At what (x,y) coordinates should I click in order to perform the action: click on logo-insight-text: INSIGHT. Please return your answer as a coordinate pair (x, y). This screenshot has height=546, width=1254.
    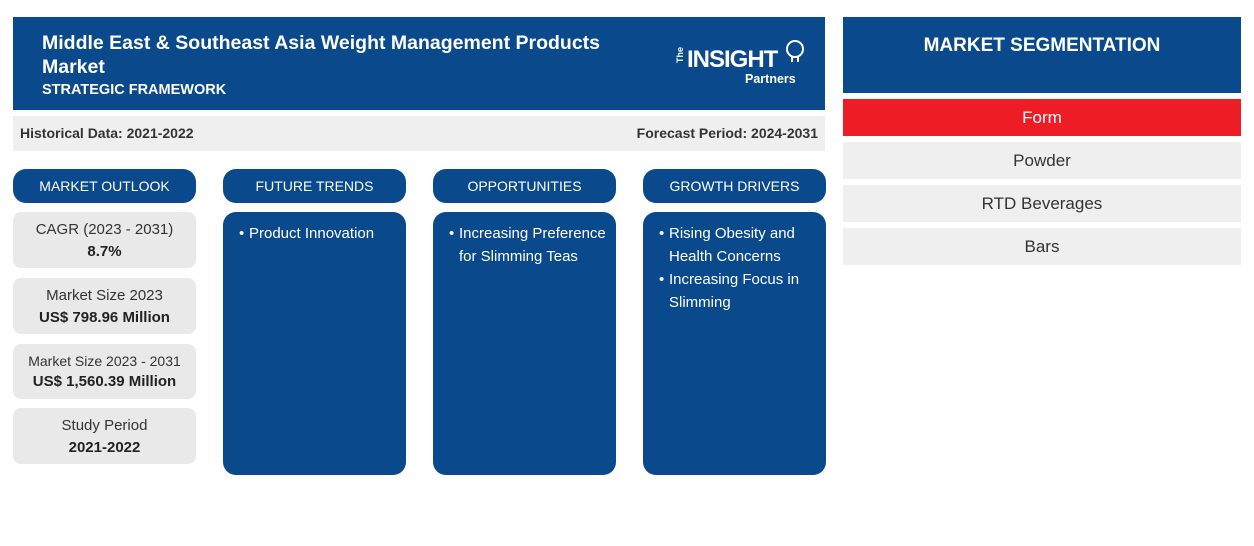
    Looking at the image, I should click on (732, 59).